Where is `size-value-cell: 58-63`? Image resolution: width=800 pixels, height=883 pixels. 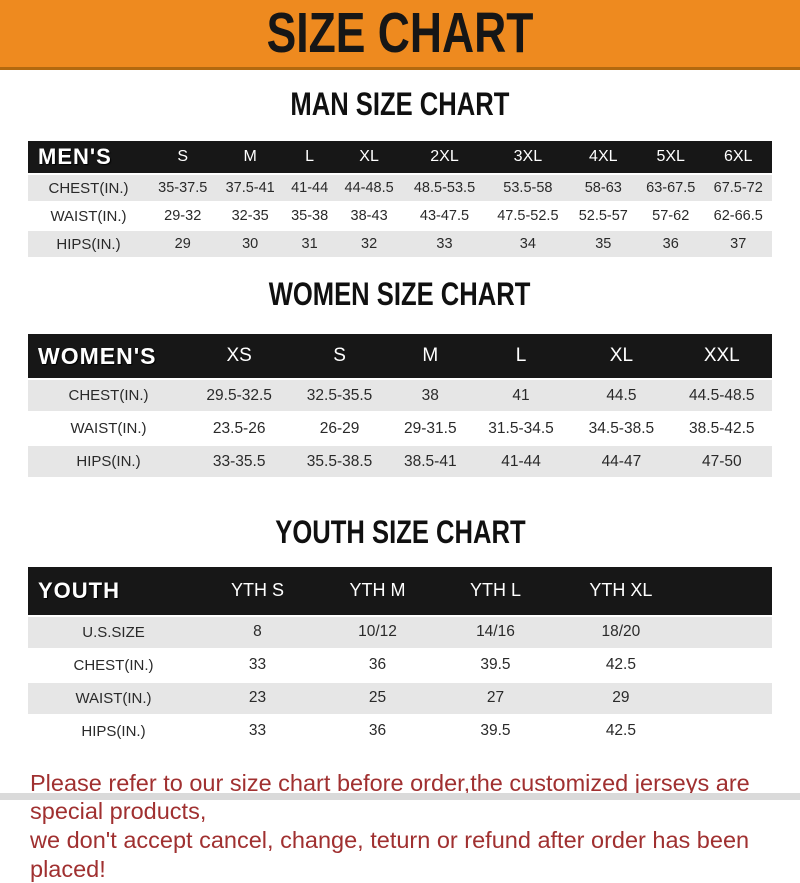 size-value-cell: 58-63 is located at coordinates (603, 188).